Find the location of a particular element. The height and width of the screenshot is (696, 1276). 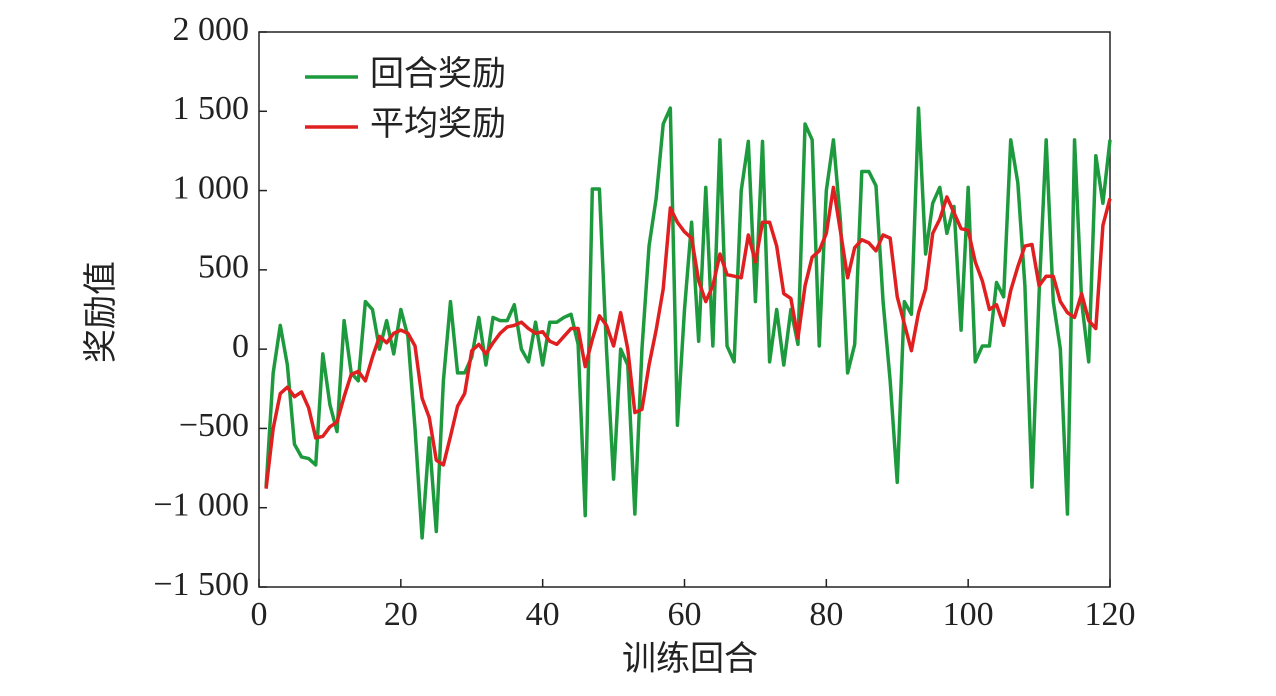

x-tick-label: 0 is located at coordinates (259, 614).